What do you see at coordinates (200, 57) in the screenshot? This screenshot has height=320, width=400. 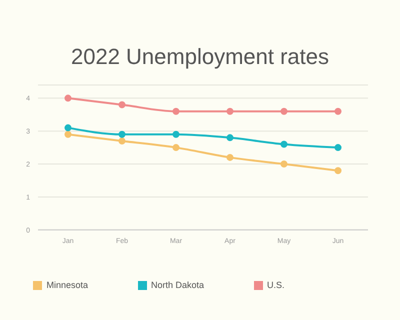 I see `chart-title: 2022 Unemployment rates` at bounding box center [200, 57].